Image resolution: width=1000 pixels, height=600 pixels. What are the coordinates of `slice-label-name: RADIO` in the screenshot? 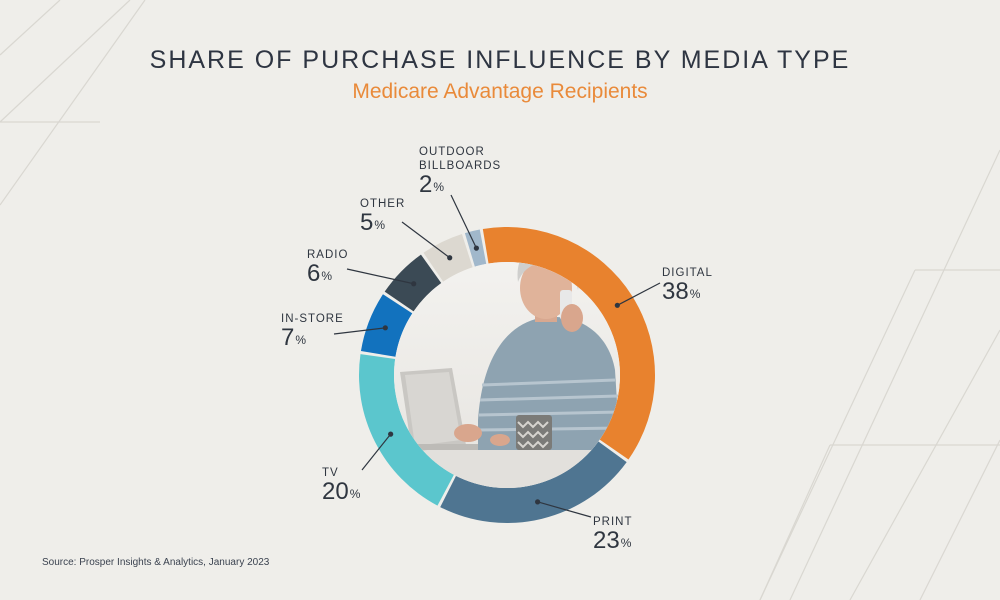 It's located at (328, 255).